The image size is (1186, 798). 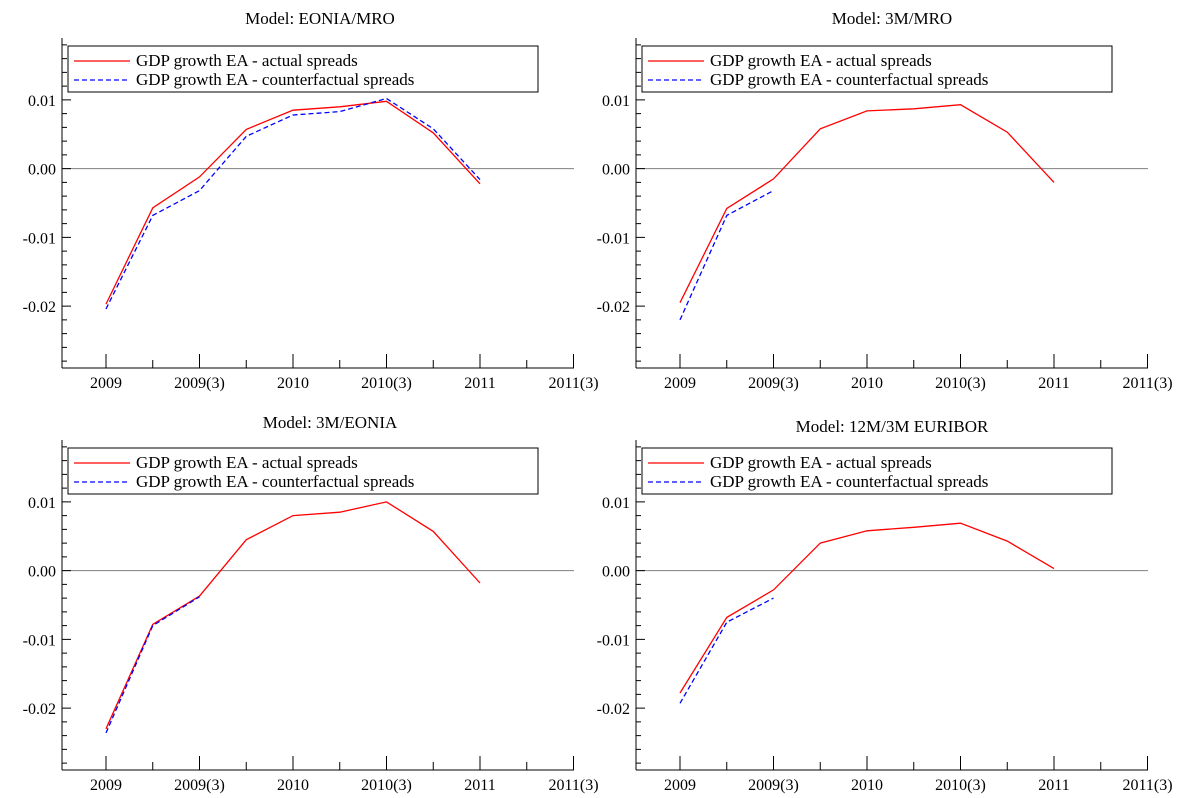 I want to click on chart-title: Model: EONIA/MRO, so click(x=320, y=18).